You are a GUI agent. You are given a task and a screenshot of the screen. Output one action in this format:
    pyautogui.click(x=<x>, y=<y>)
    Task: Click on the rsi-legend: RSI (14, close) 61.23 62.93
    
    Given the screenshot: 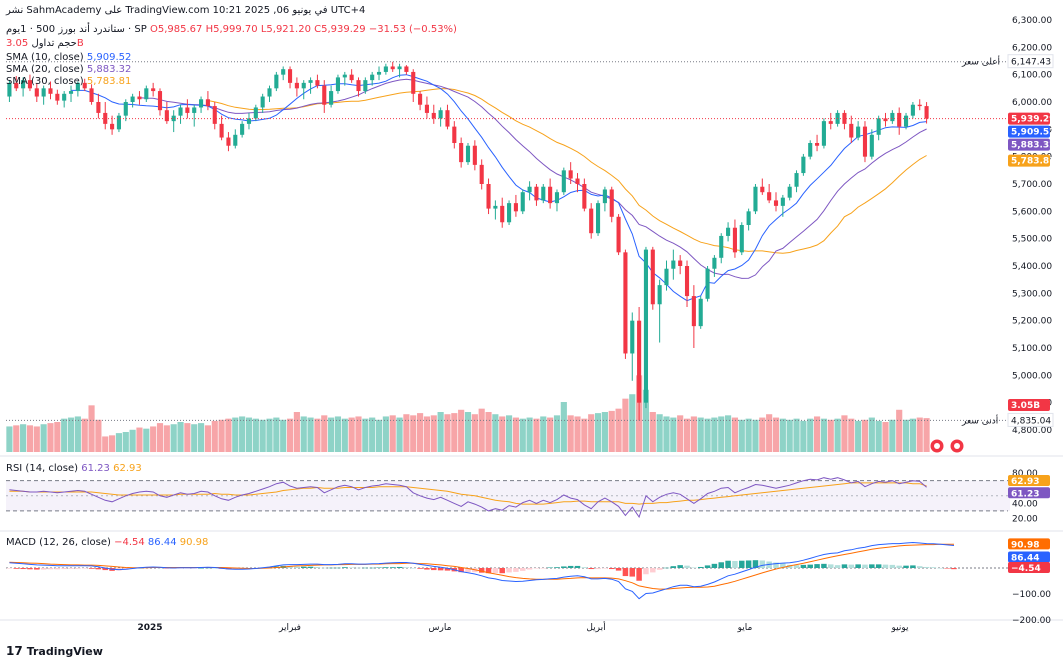 What is the action you would take?
    pyautogui.click(x=74, y=469)
    